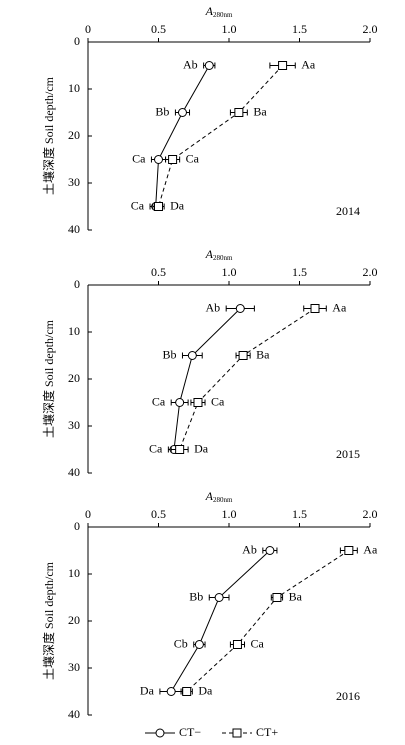 This screenshot has width=405, height=745. What do you see at coordinates (267, 732) in the screenshot?
I see `legend-label: CT+` at bounding box center [267, 732].